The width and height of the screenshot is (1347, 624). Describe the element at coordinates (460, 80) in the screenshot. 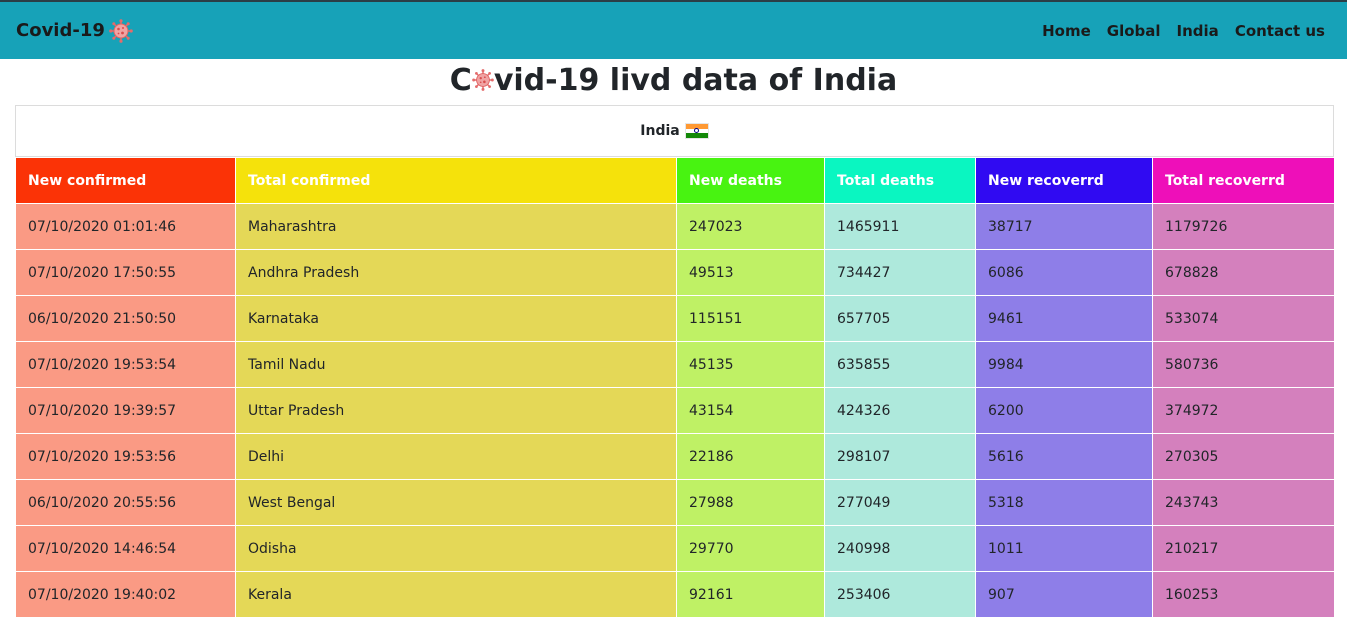

I see `page-title-prefix: C` at that location.